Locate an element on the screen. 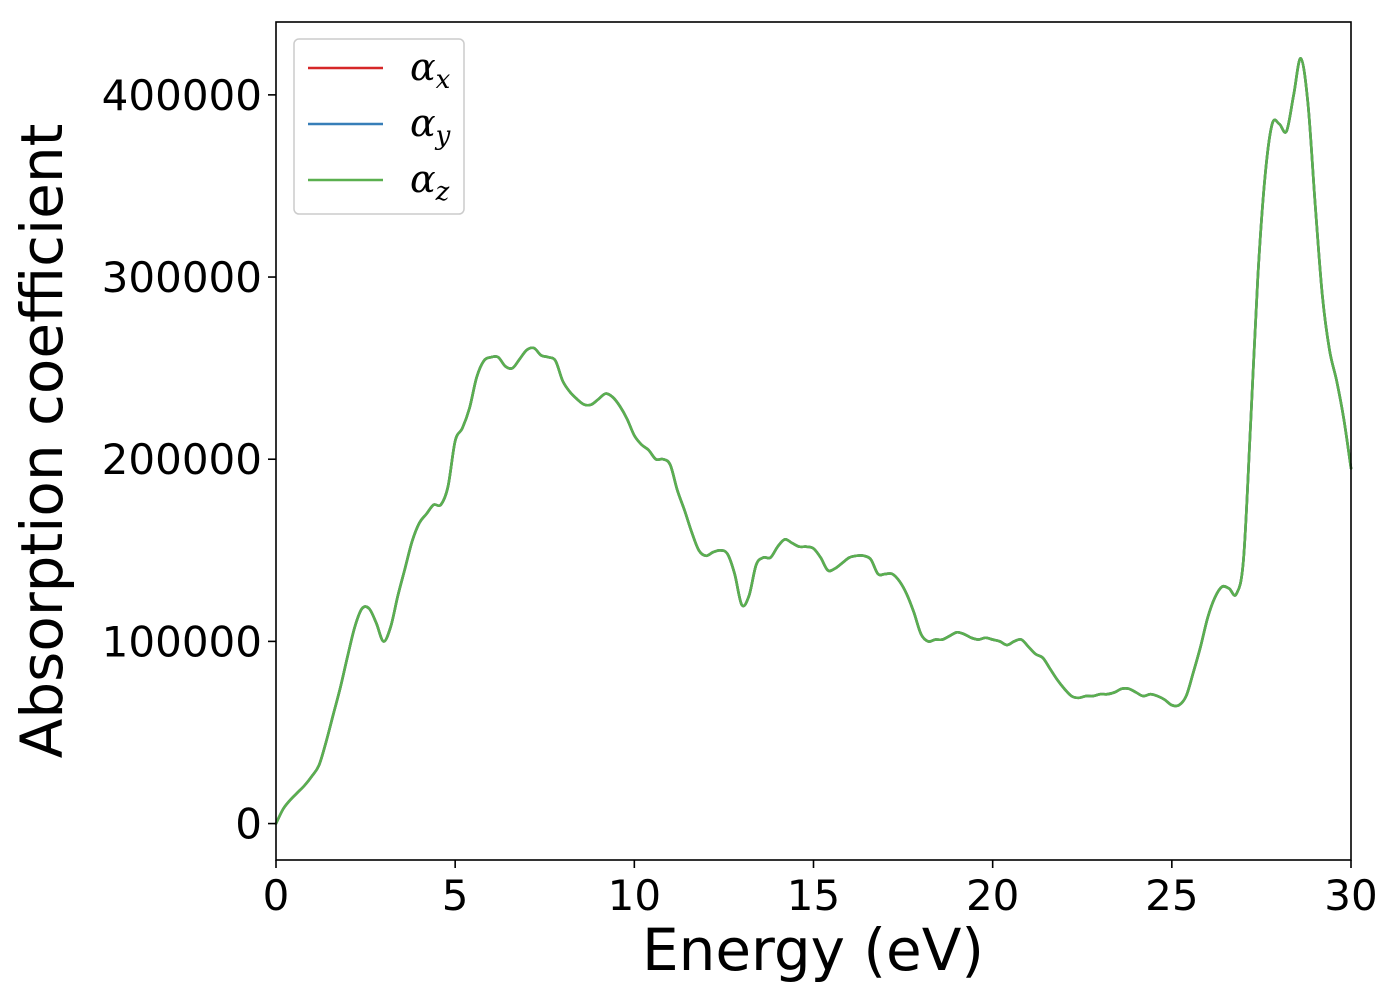 Image resolution: width=1400 pixels, height=1000 pixels. legend-box is located at coordinates (379, 126).